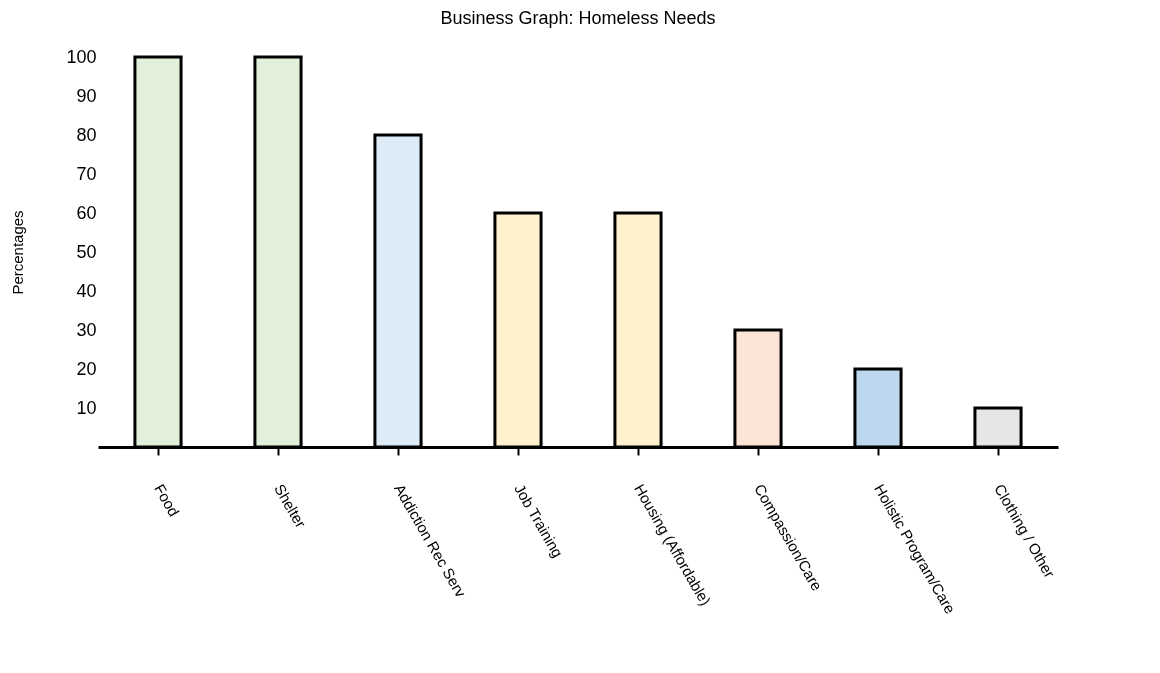 The width and height of the screenshot is (1160, 673). Describe the element at coordinates (86, 134) in the screenshot. I see `y-tick-label: 80` at that location.